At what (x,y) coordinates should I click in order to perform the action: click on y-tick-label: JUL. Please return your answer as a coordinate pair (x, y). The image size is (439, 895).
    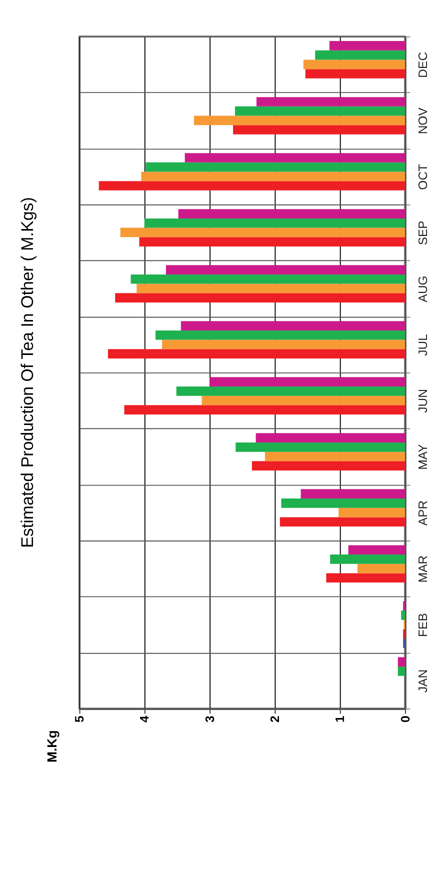
    Looking at the image, I should click on (423, 345).